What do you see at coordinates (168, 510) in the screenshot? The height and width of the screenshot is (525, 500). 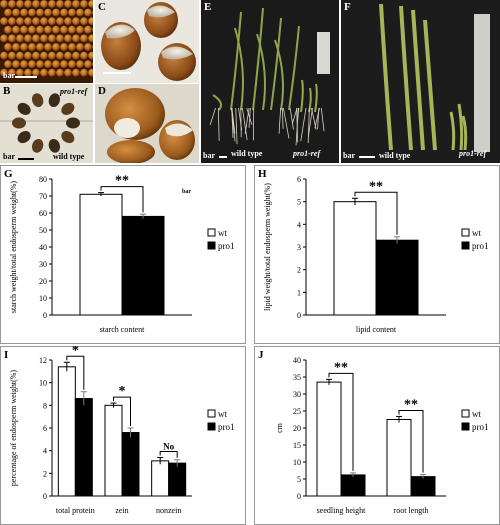 I see `category-label: nonzein` at bounding box center [168, 510].